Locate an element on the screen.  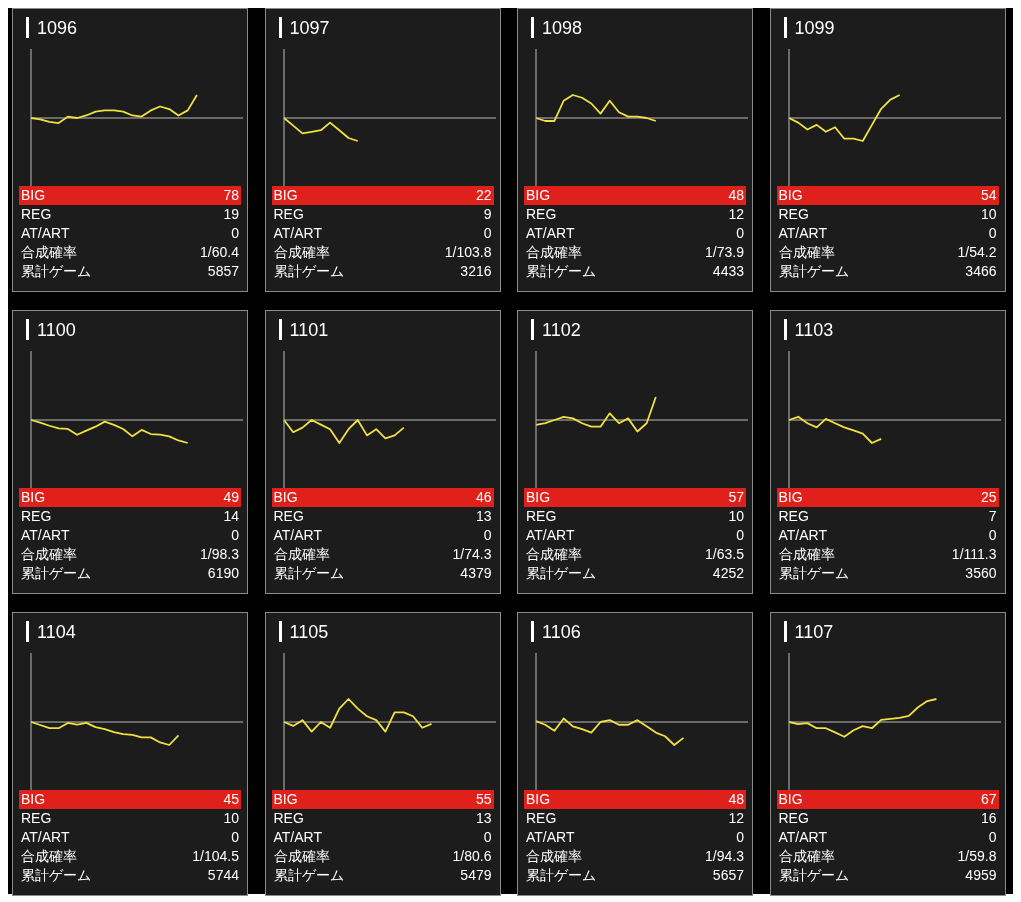
text: 55 is located at coordinates (483, 799).